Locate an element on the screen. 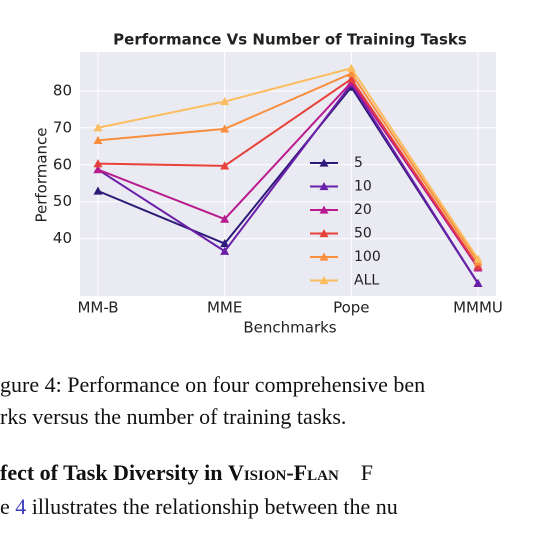 The width and height of the screenshot is (542, 540). figure-ref: 4 is located at coordinates (21, 506).